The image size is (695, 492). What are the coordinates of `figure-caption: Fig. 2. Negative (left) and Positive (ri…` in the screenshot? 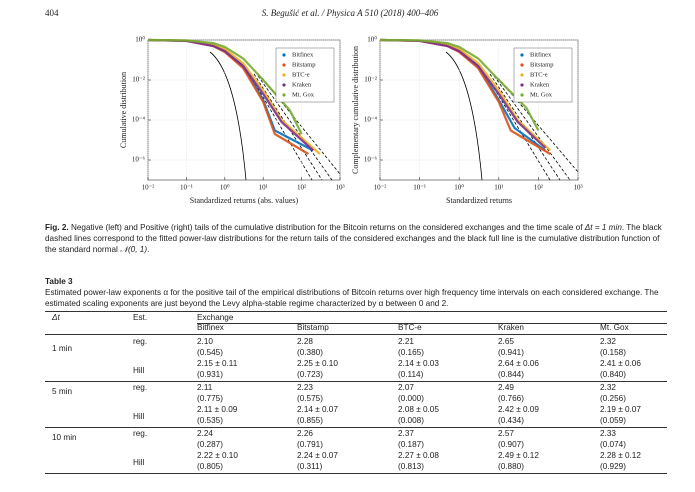 It's located at (356, 238).